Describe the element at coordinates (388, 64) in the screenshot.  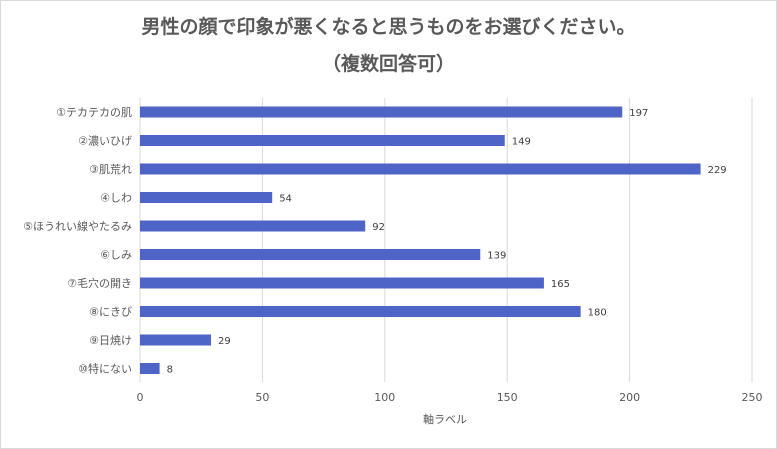
I see `chart-subtitle: （複数回答可）` at that location.